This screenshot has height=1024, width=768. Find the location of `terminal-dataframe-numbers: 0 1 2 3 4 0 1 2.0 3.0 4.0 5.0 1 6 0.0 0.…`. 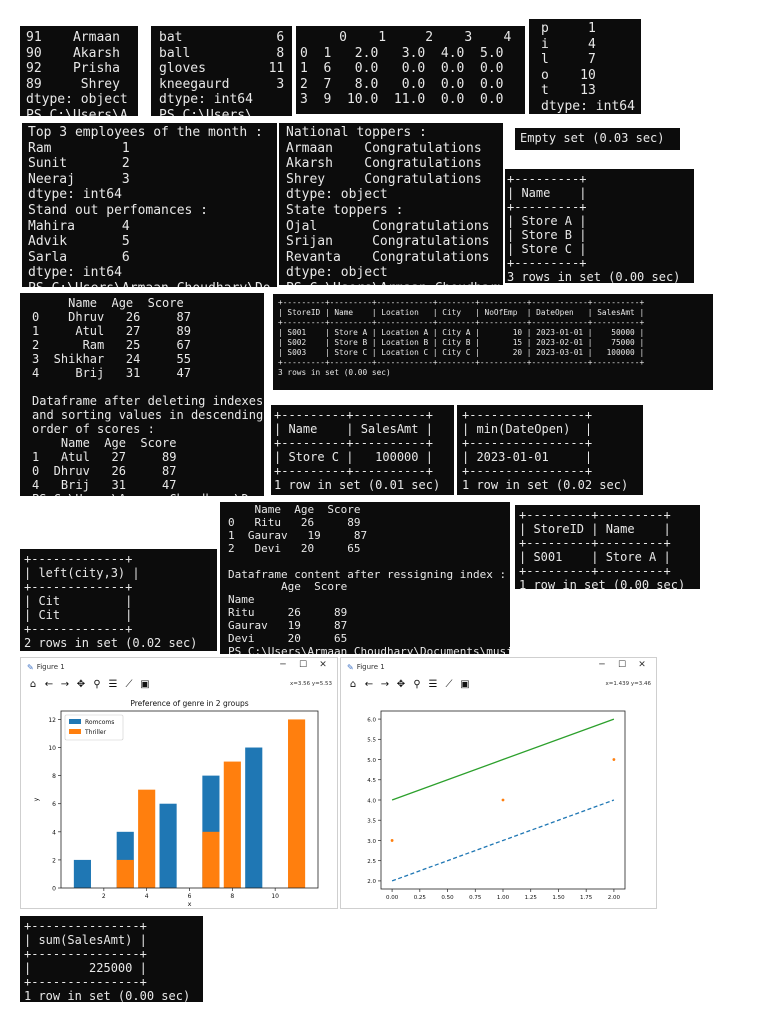

terminal-dataframe-numbers: 0 1 2 3 4 0 1 2.0 3.0 4.0 5.0 1 6 0.0 0.… is located at coordinates (410, 70).